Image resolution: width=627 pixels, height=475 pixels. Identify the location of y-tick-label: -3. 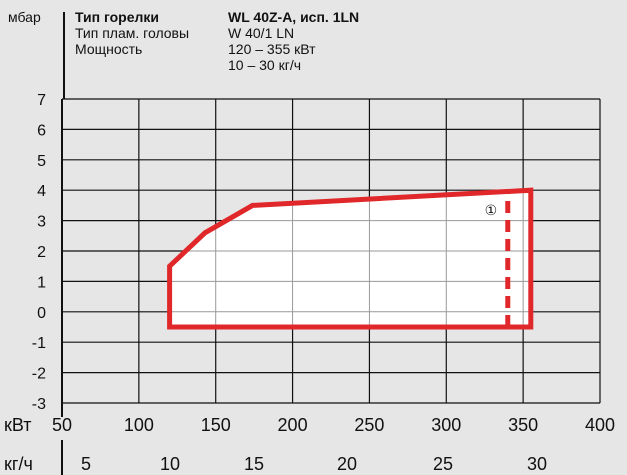
(39, 404).